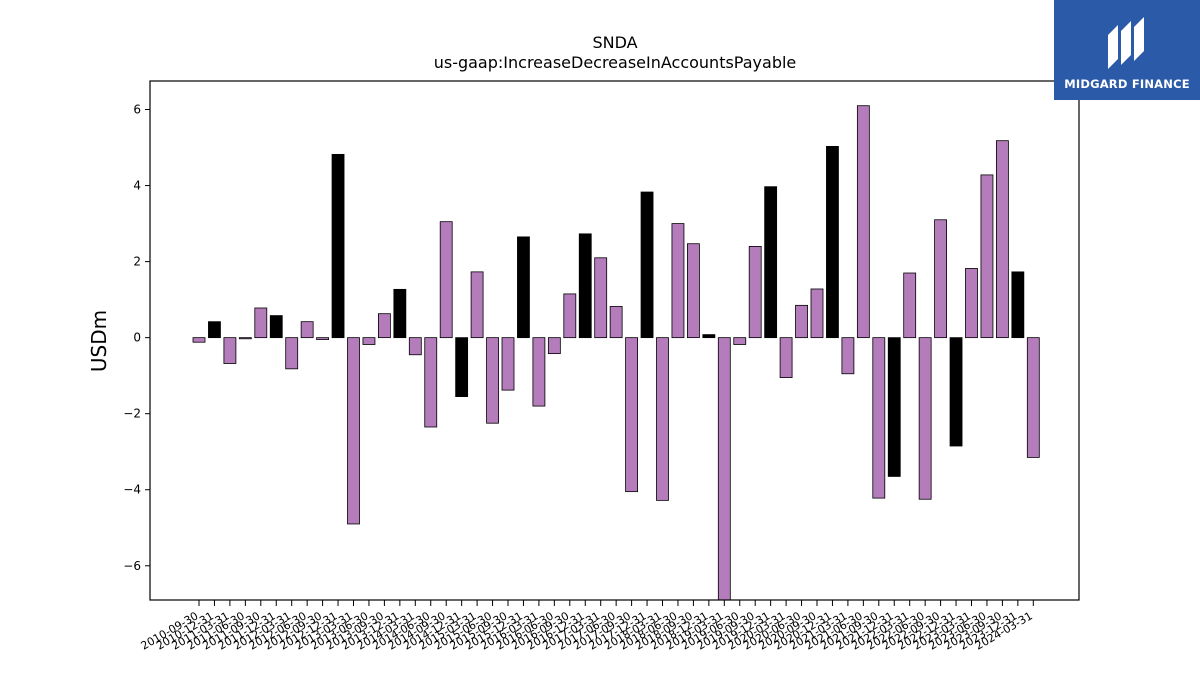  I want to click on y-tick-label: −4, so click(132, 490).